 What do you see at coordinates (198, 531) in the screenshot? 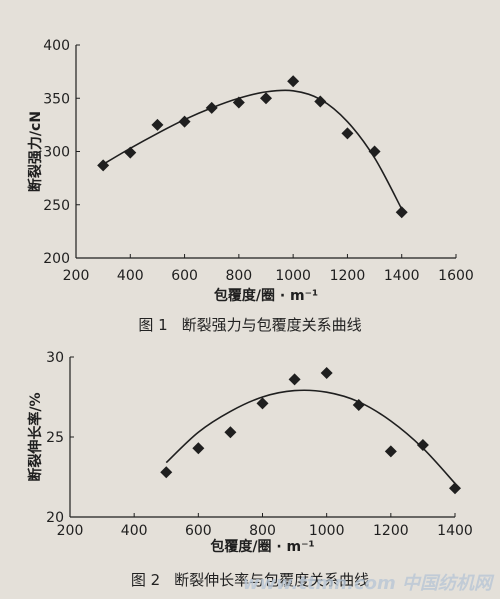
I see `chart-2-x-tick-label: 600` at bounding box center [198, 531].